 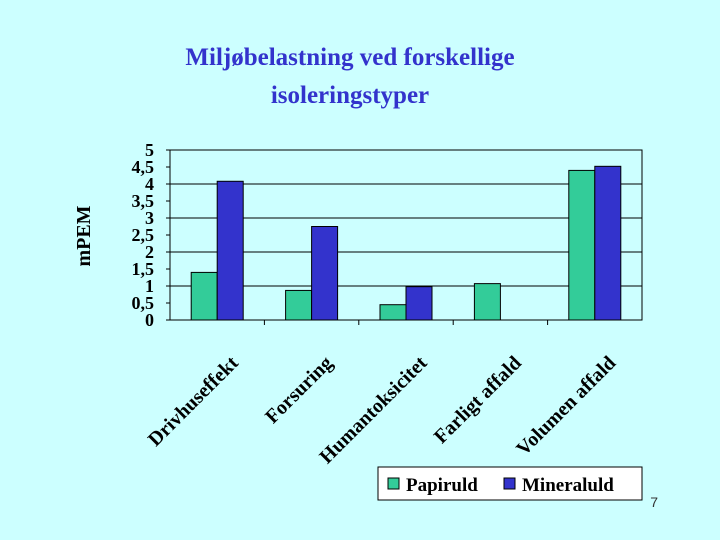 I want to click on legend-swatch-papiruld, so click(x=393, y=483).